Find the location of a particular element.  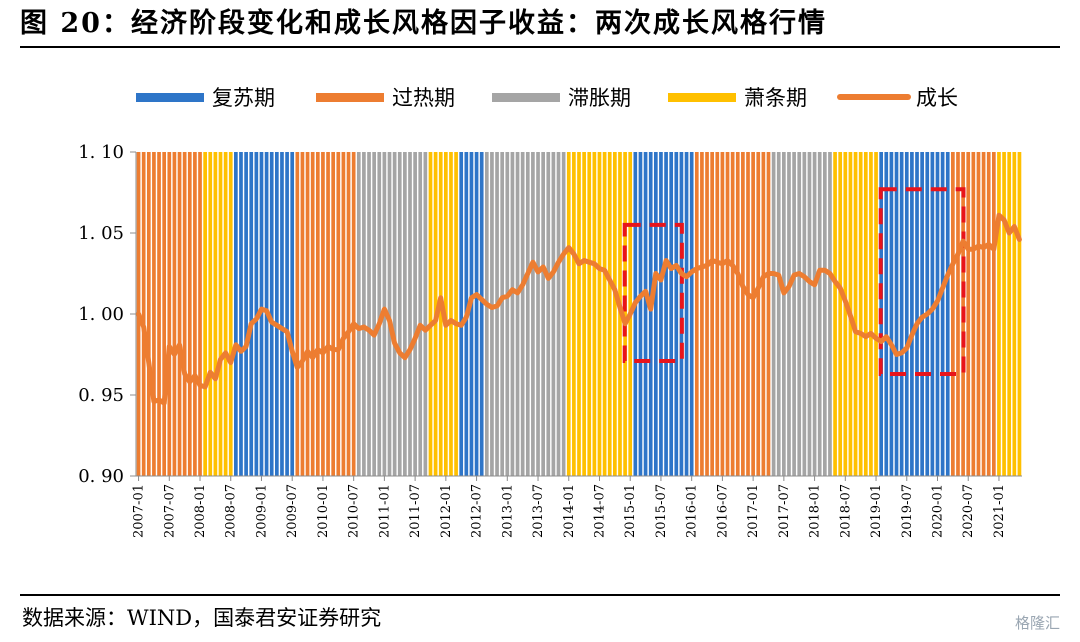

data-source-note: 数据来源：WIND，国泰君安证券研究 is located at coordinates (202, 618).